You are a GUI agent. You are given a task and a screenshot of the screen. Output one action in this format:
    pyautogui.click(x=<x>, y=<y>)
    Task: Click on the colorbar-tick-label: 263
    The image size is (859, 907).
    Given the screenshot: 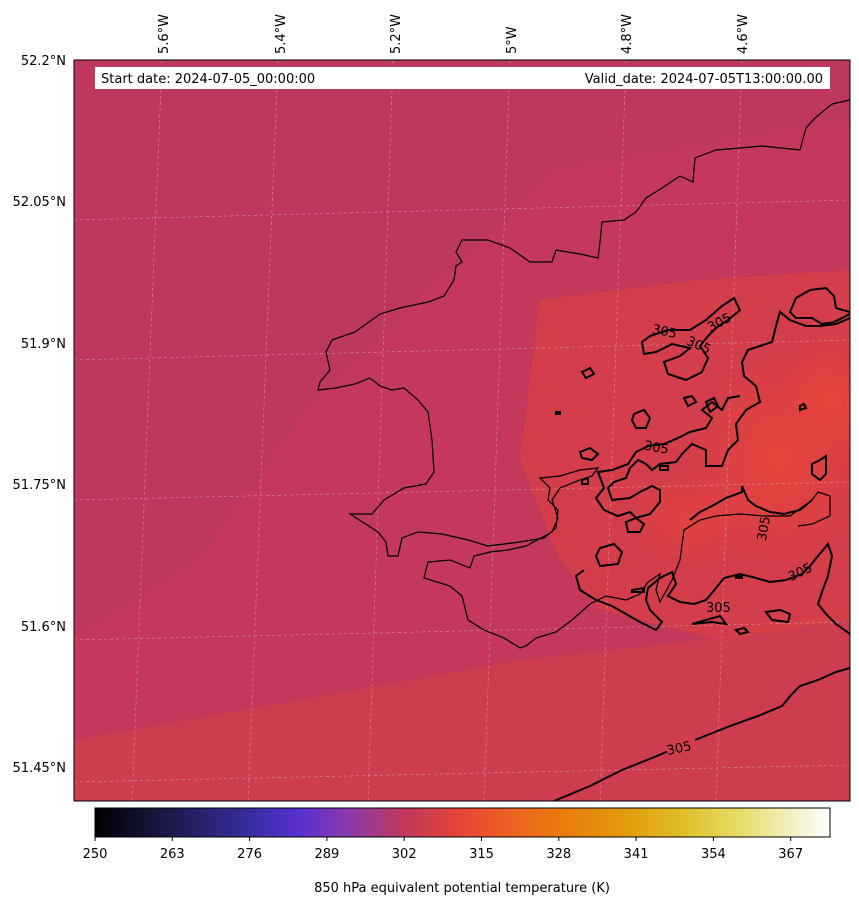 What is the action you would take?
    pyautogui.click(x=172, y=854)
    